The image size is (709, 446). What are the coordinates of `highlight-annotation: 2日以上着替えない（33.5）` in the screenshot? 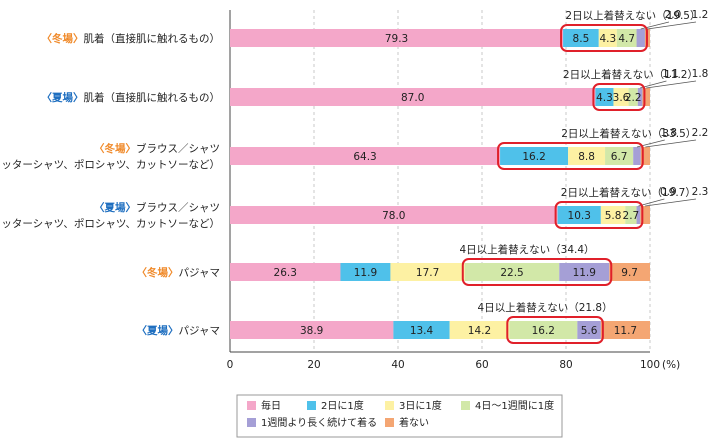 It's located at (628, 133).